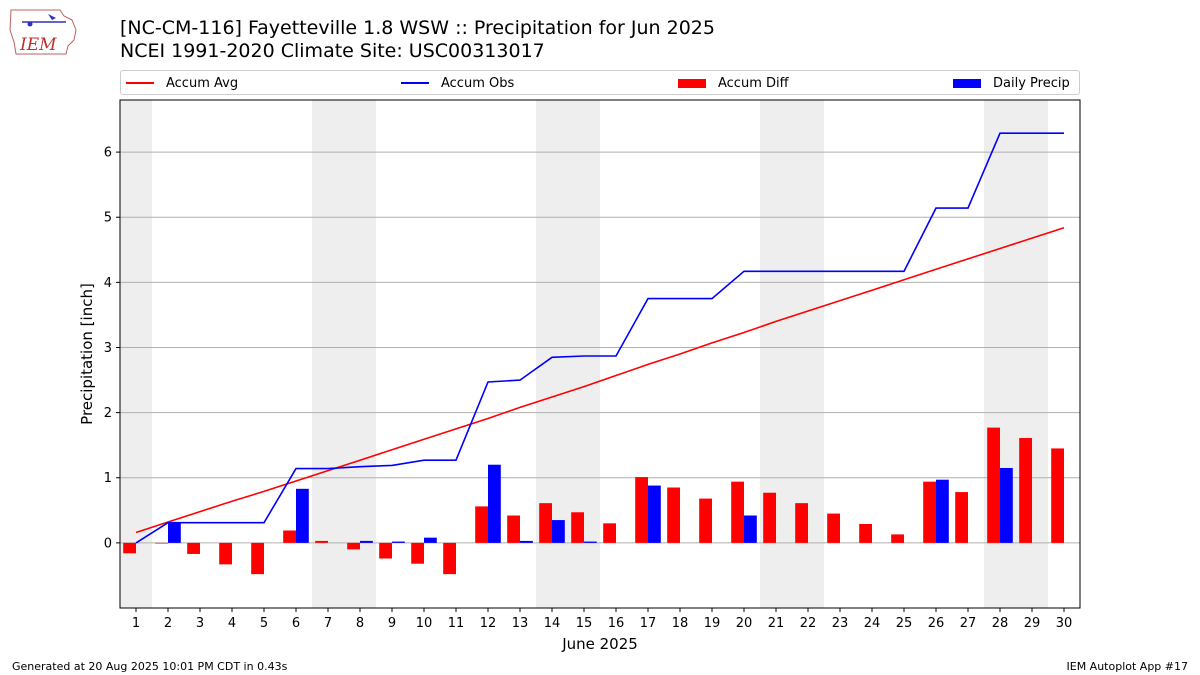  What do you see at coordinates (712, 623) in the screenshot?
I see `x-tick-label: 19` at bounding box center [712, 623].